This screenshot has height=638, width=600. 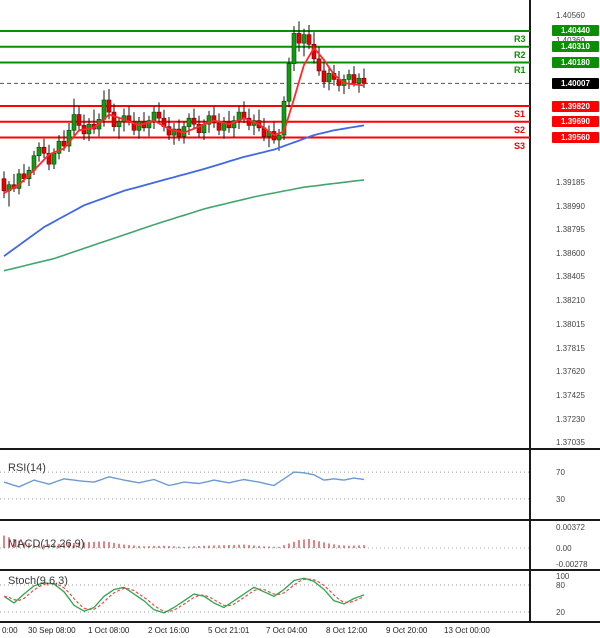 What do you see at coordinates (520, 145) in the screenshot?
I see `pivot-label-s3: S3` at bounding box center [520, 145].